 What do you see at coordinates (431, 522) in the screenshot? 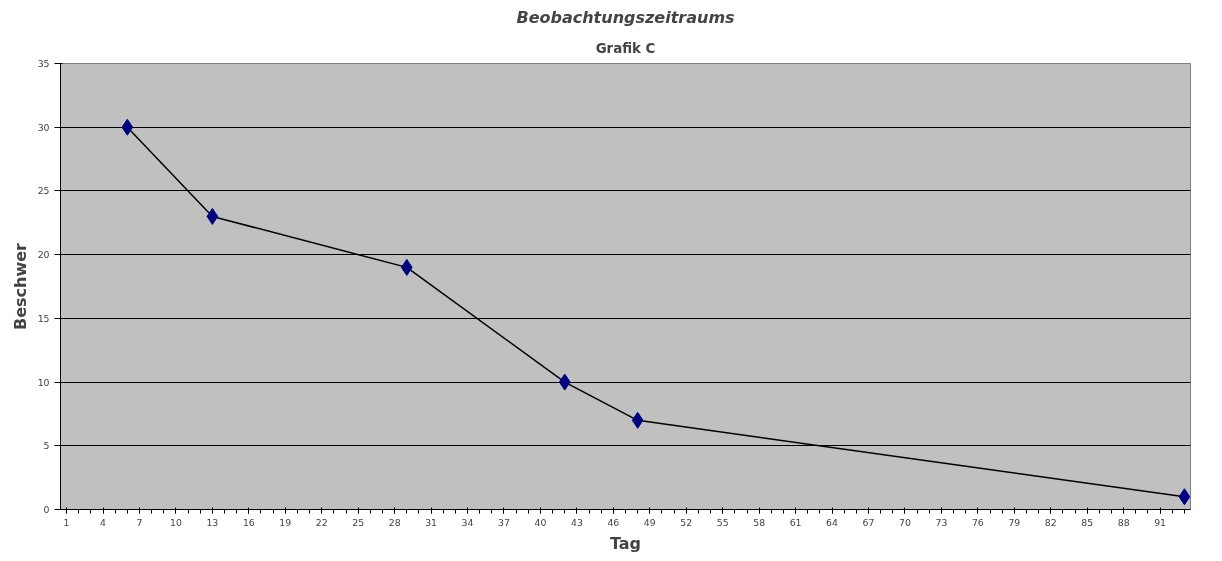
I see `x-tick-label: 31` at bounding box center [431, 522].